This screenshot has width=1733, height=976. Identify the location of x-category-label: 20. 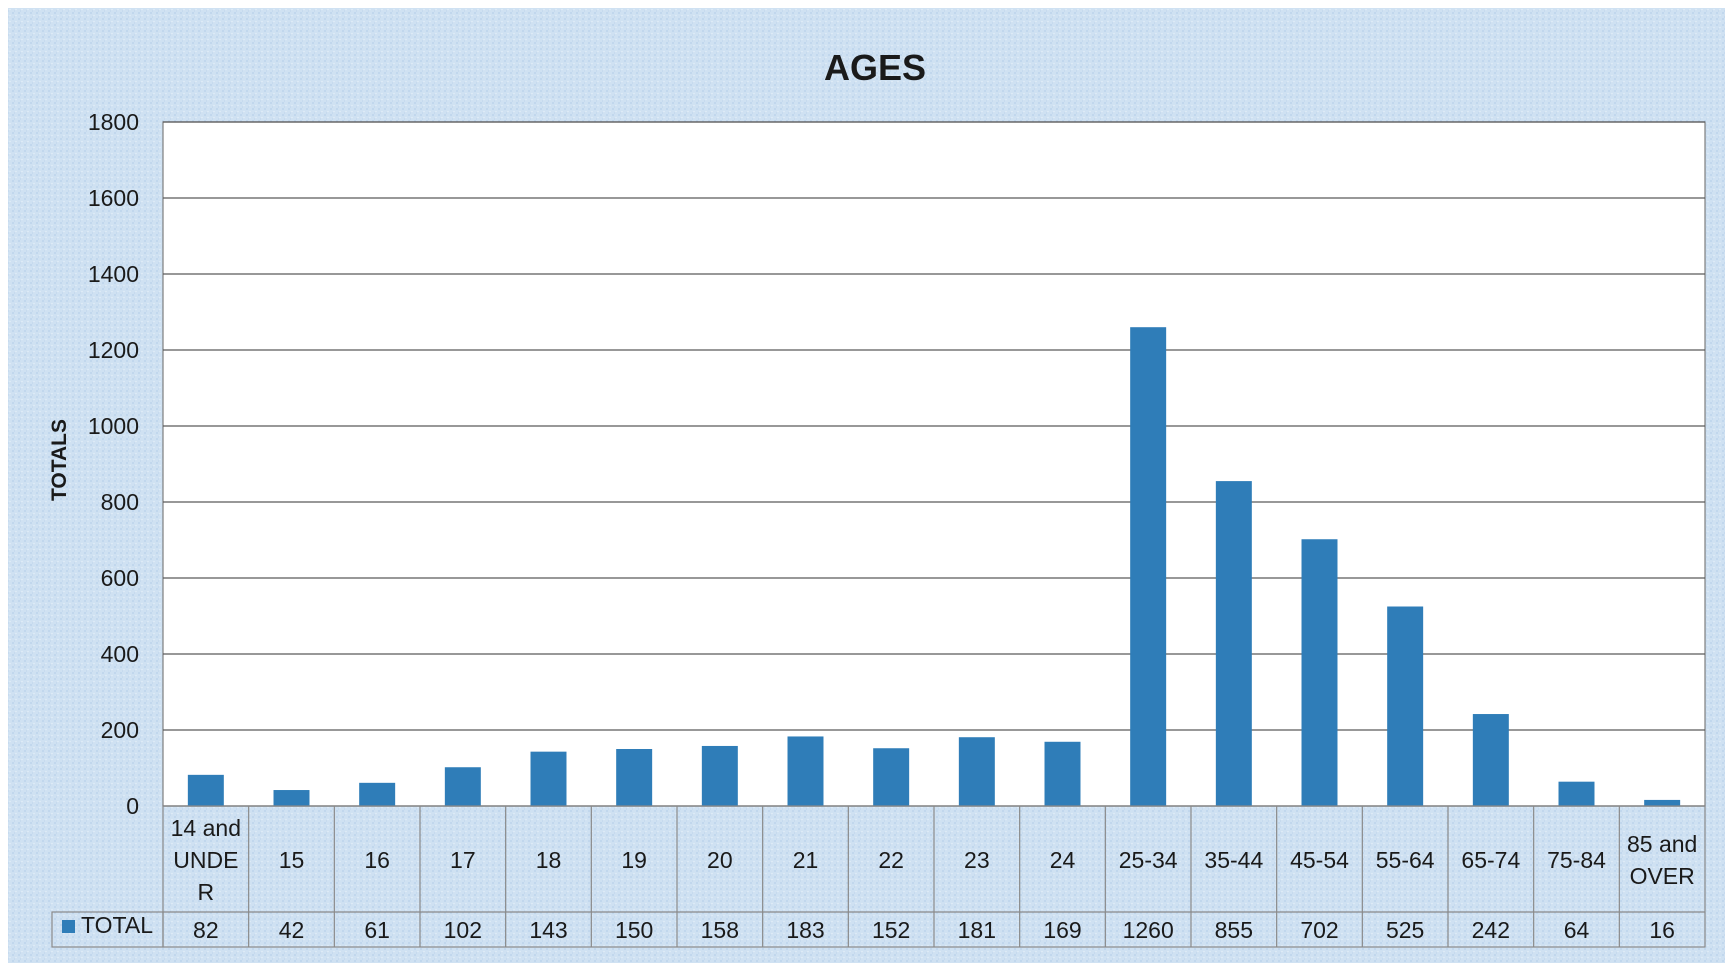
(720, 860).